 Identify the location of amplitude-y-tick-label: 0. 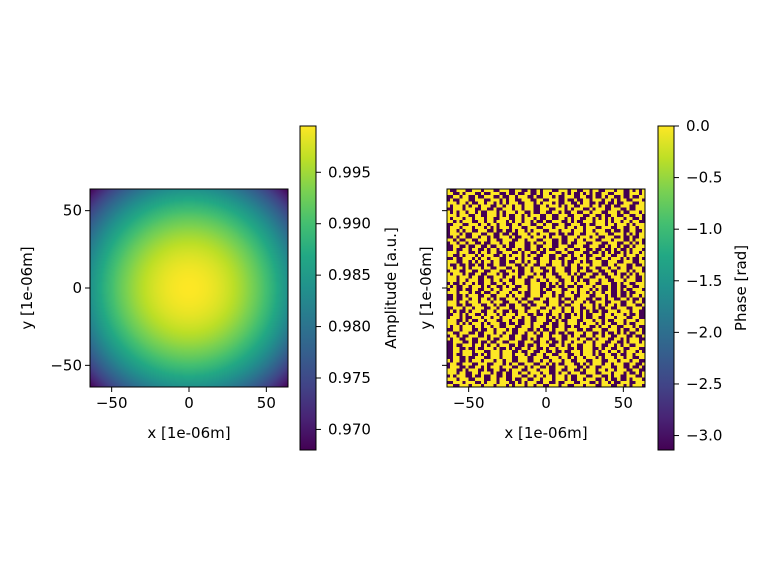
(77, 288).